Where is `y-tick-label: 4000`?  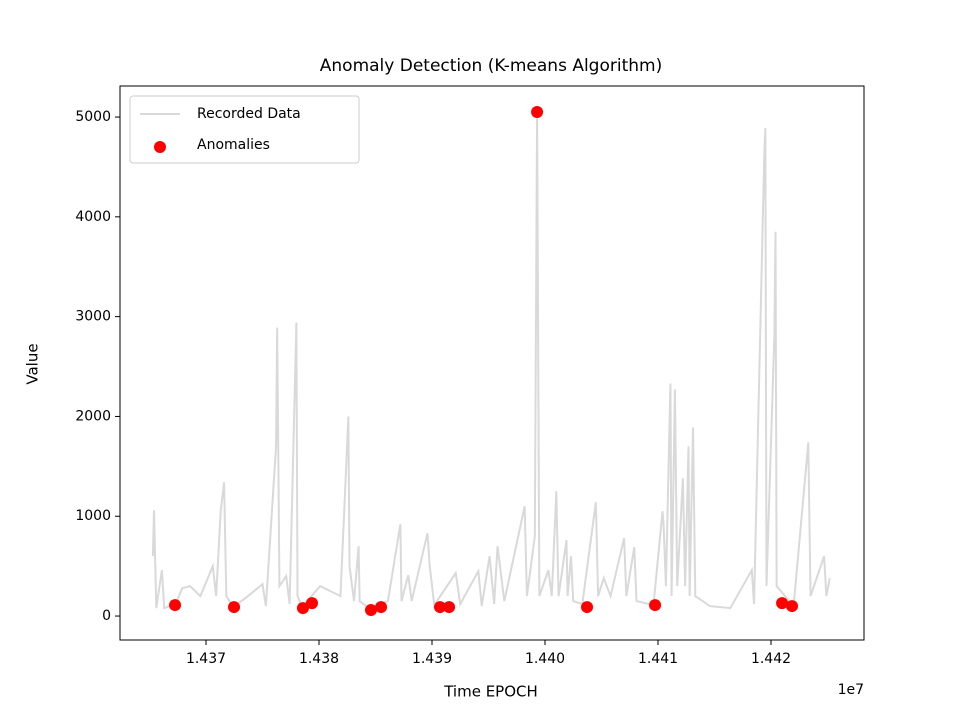 y-tick-label: 4000 is located at coordinates (93, 217).